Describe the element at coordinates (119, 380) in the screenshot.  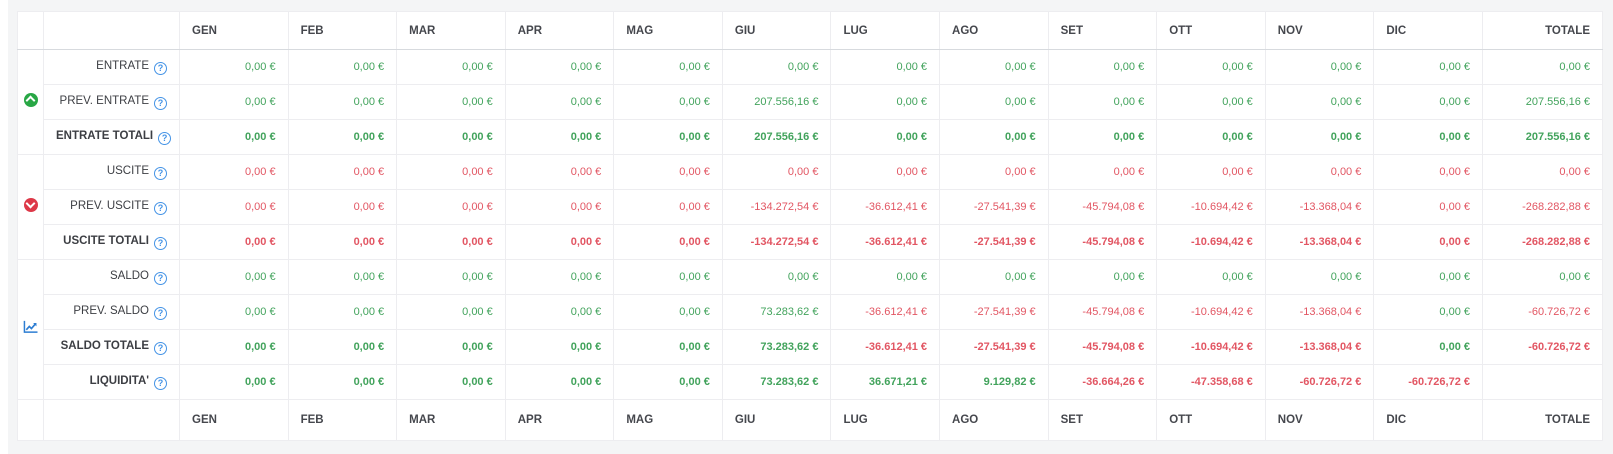
I see `row-label: LIQUIDITA'` at that location.